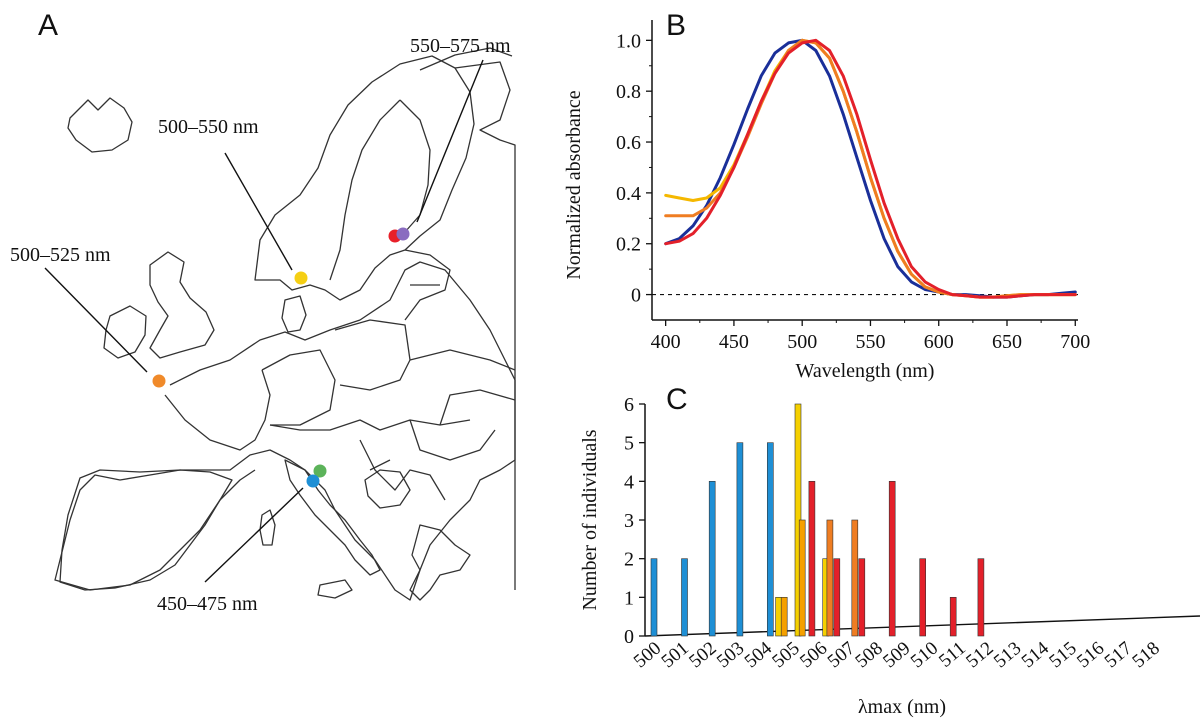  What do you see at coordinates (460, 46) in the screenshot?
I see `label-550-575: 550–575 nm` at bounding box center [460, 46].